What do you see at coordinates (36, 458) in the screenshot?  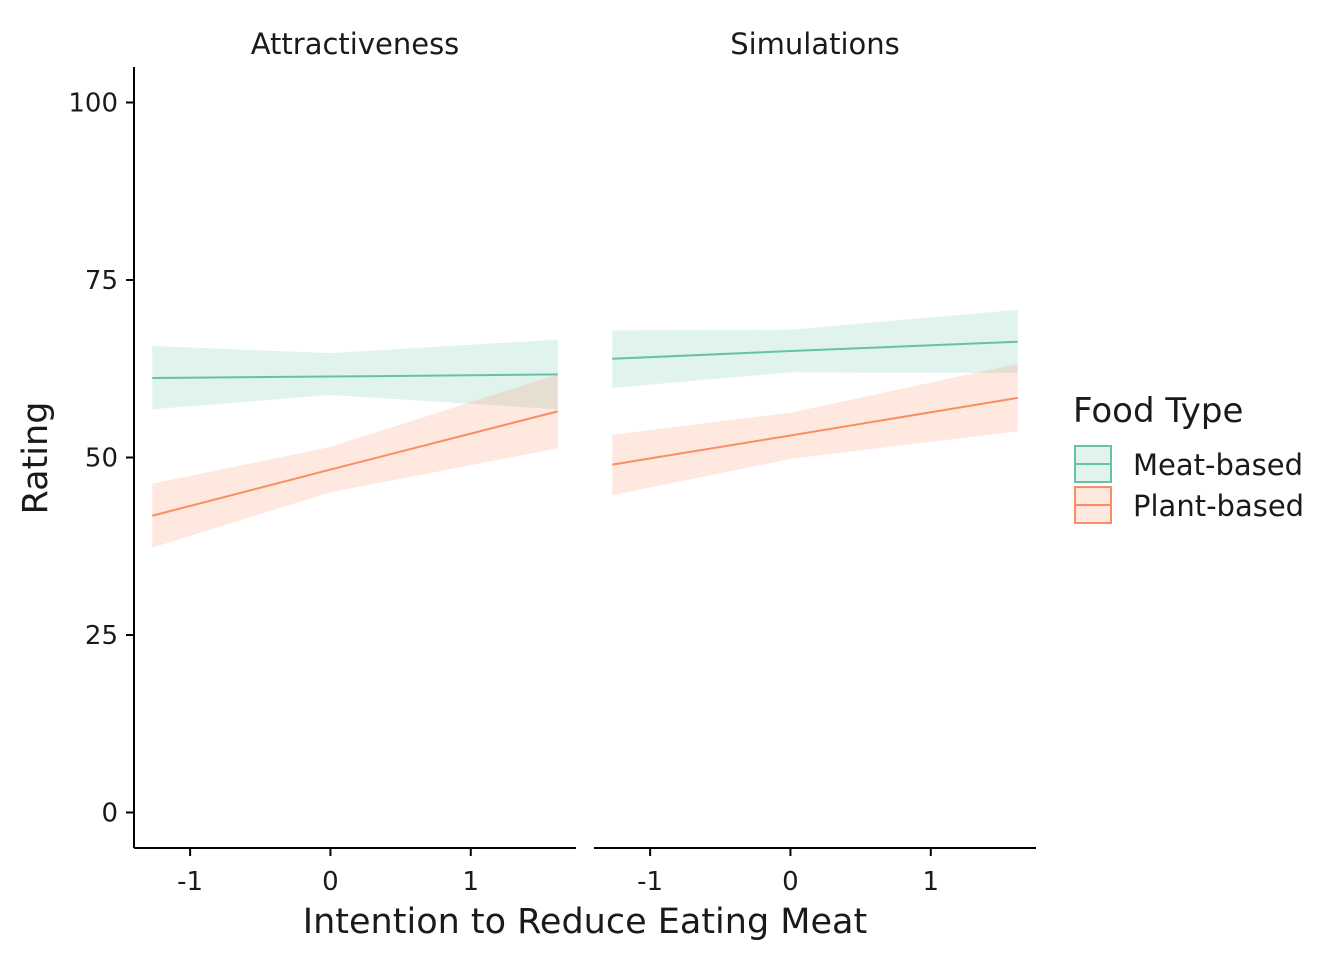 I see `y-axis-title: Rating` at bounding box center [36, 458].